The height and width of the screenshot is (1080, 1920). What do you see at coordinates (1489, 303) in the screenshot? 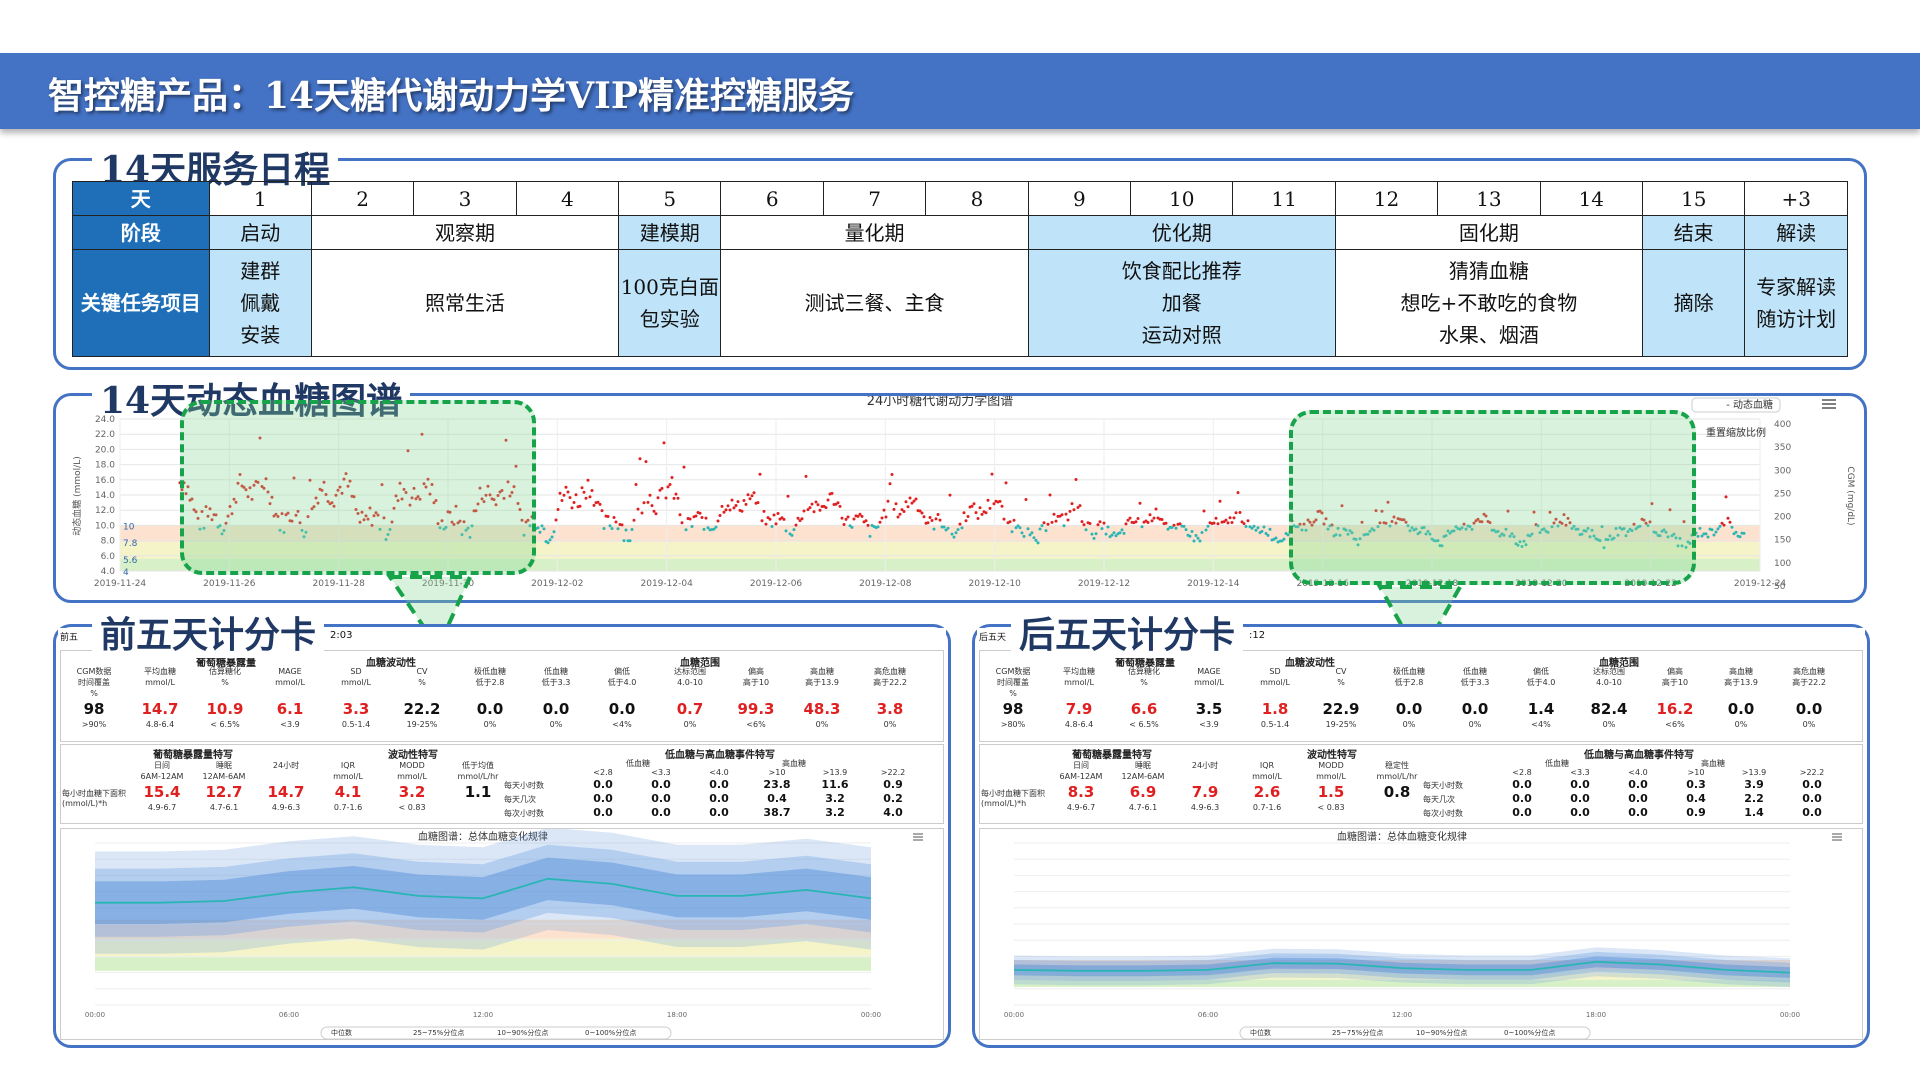
I see `task-solid: 猜猜血糖 想吃+不敢吃的食物 水果、烟酒` at bounding box center [1489, 303].